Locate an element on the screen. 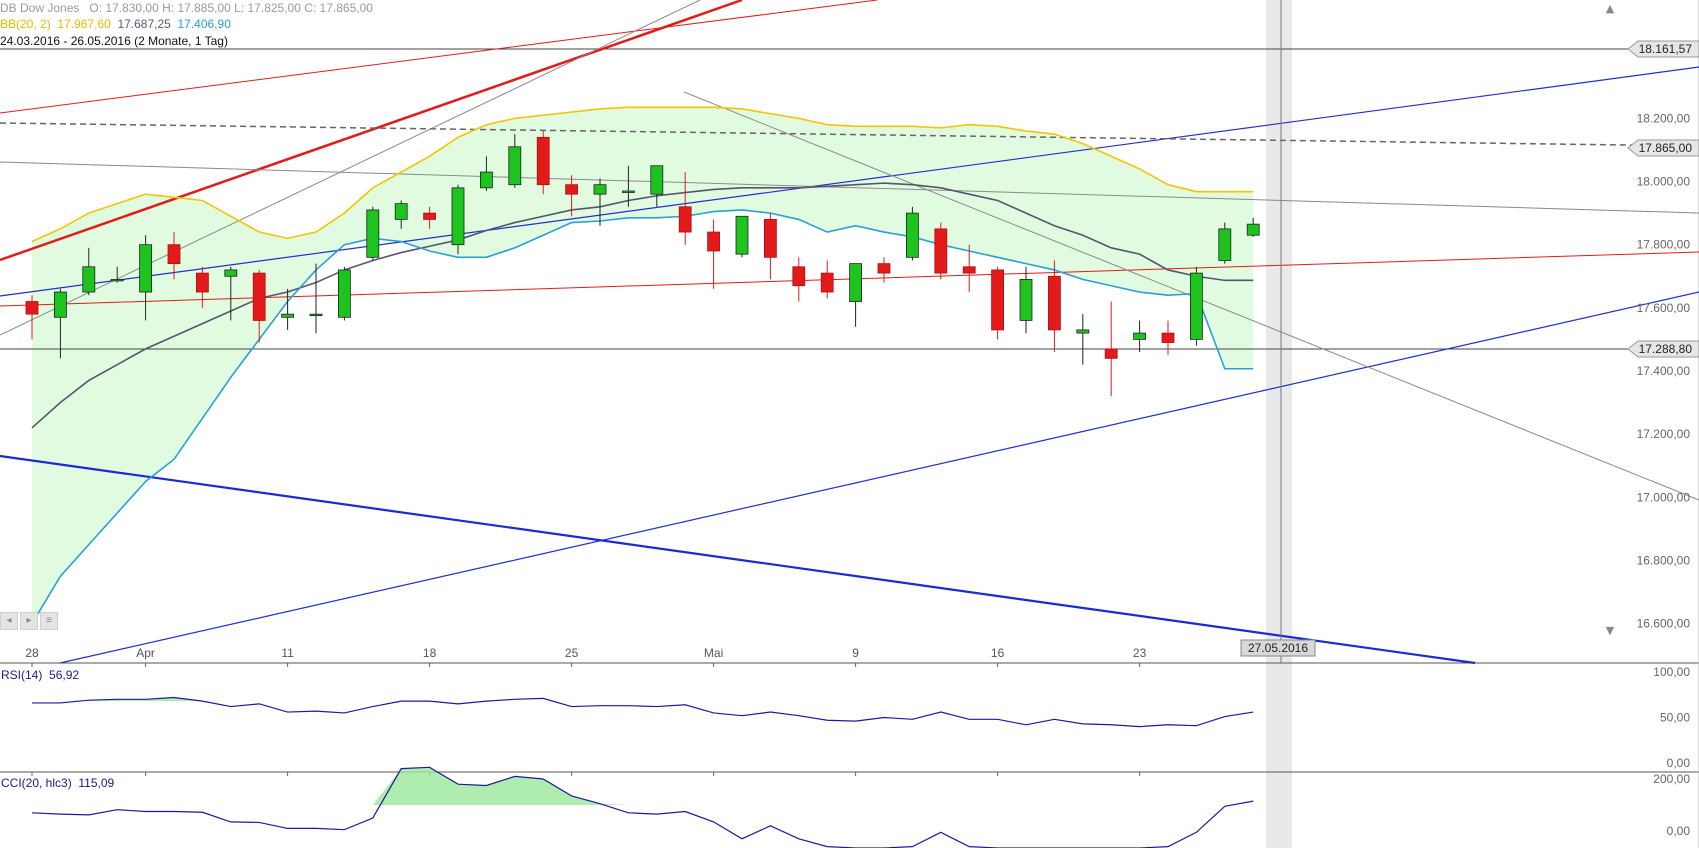 This screenshot has width=1699, height=848. cci-value: 115,09 is located at coordinates (96, 783).